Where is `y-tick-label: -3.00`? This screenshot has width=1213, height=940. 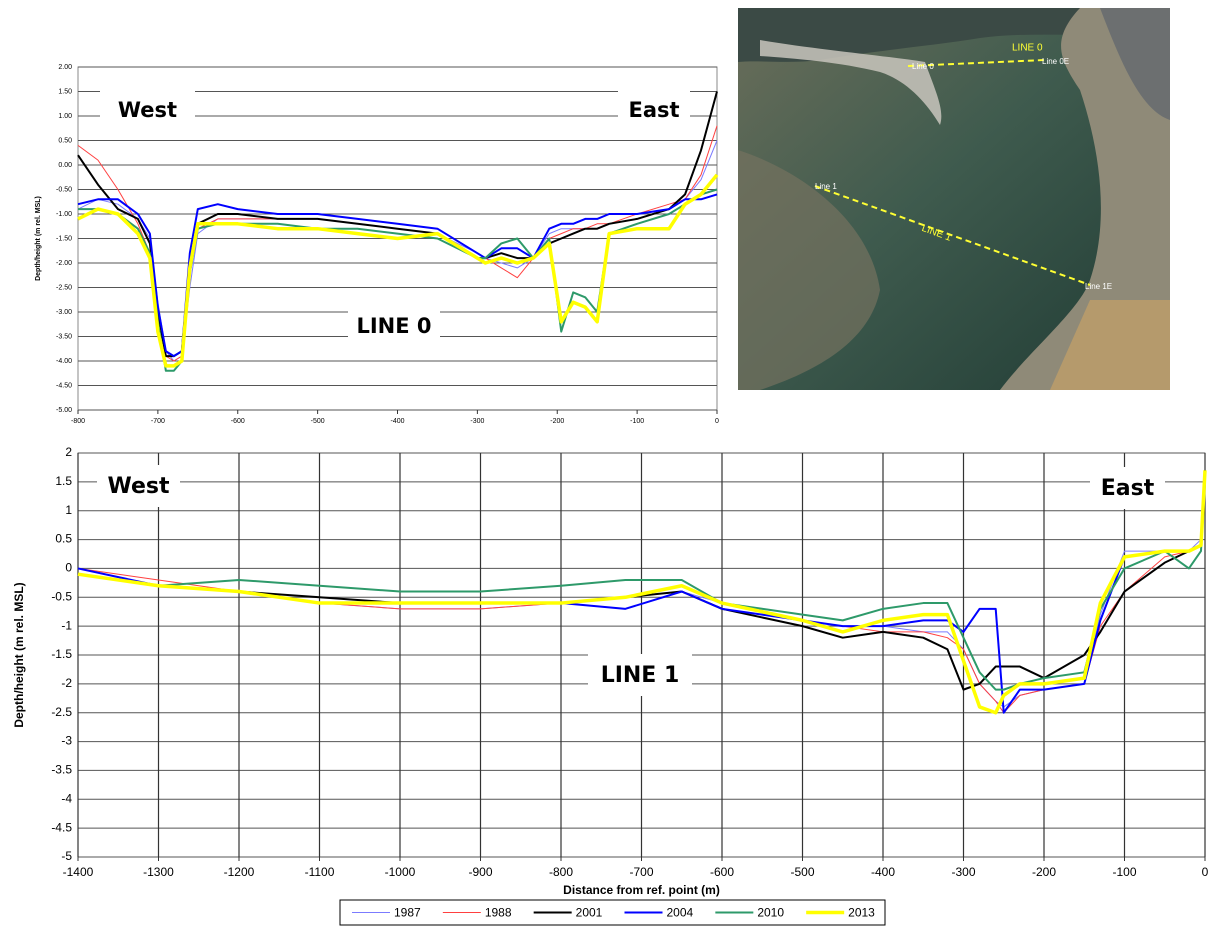 y-tick-label: -3.00 is located at coordinates (64, 312).